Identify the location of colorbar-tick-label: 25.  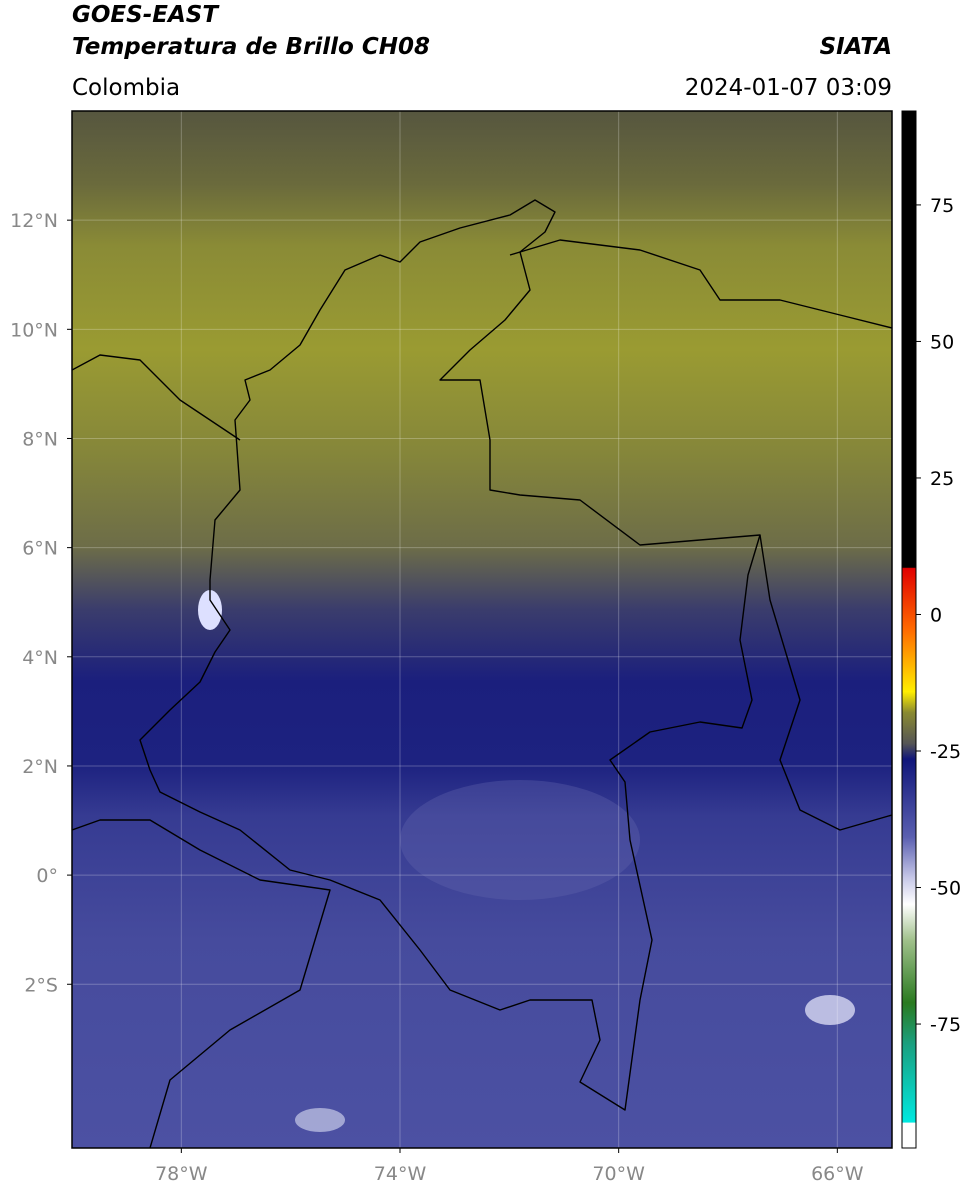
(942, 479).